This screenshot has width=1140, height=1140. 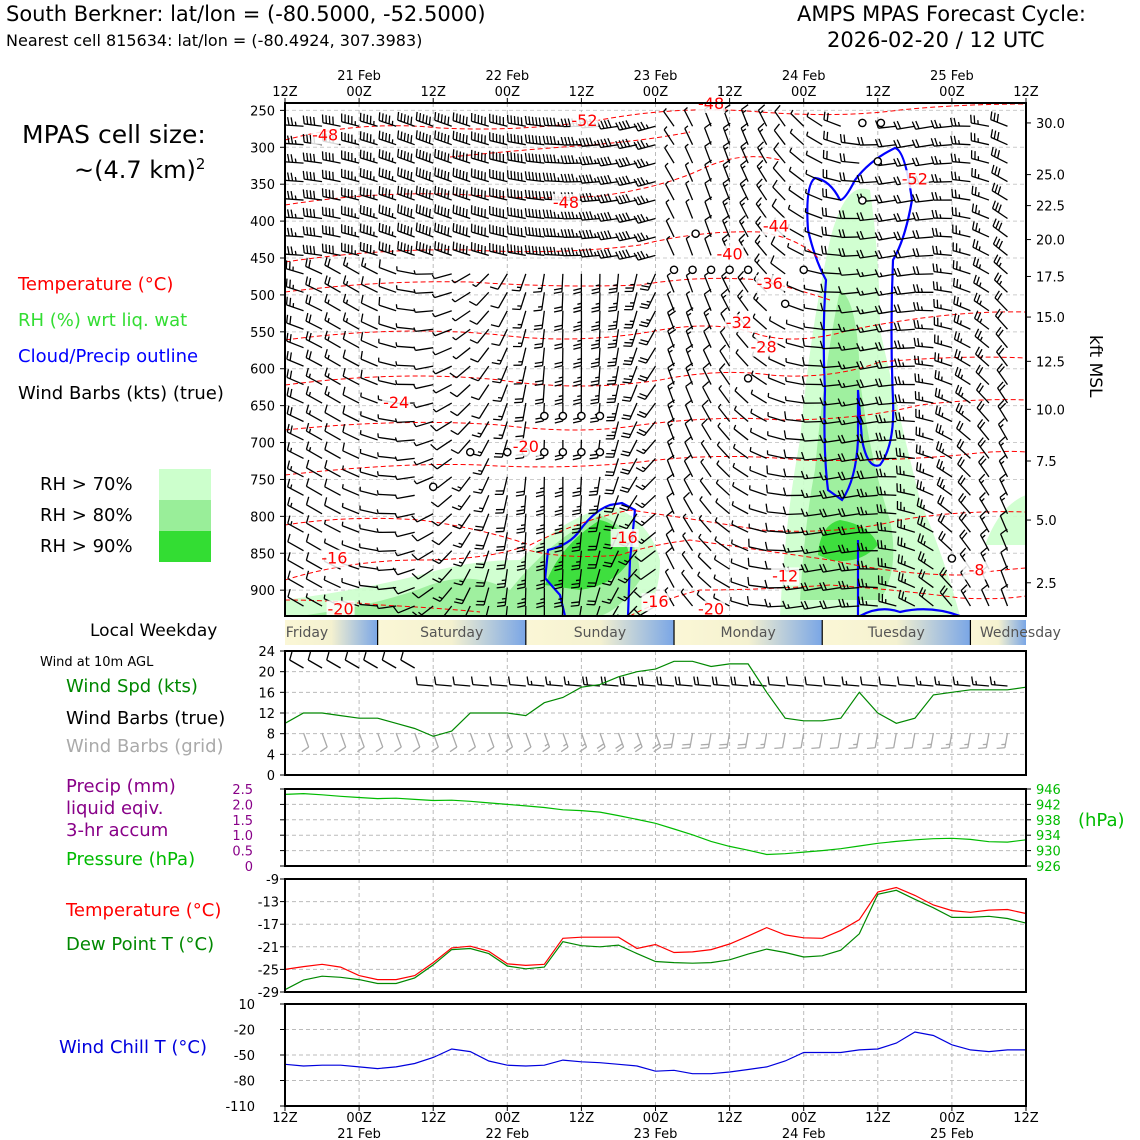 I want to click on cloud-outline-bottom, so click(x=910, y=612).